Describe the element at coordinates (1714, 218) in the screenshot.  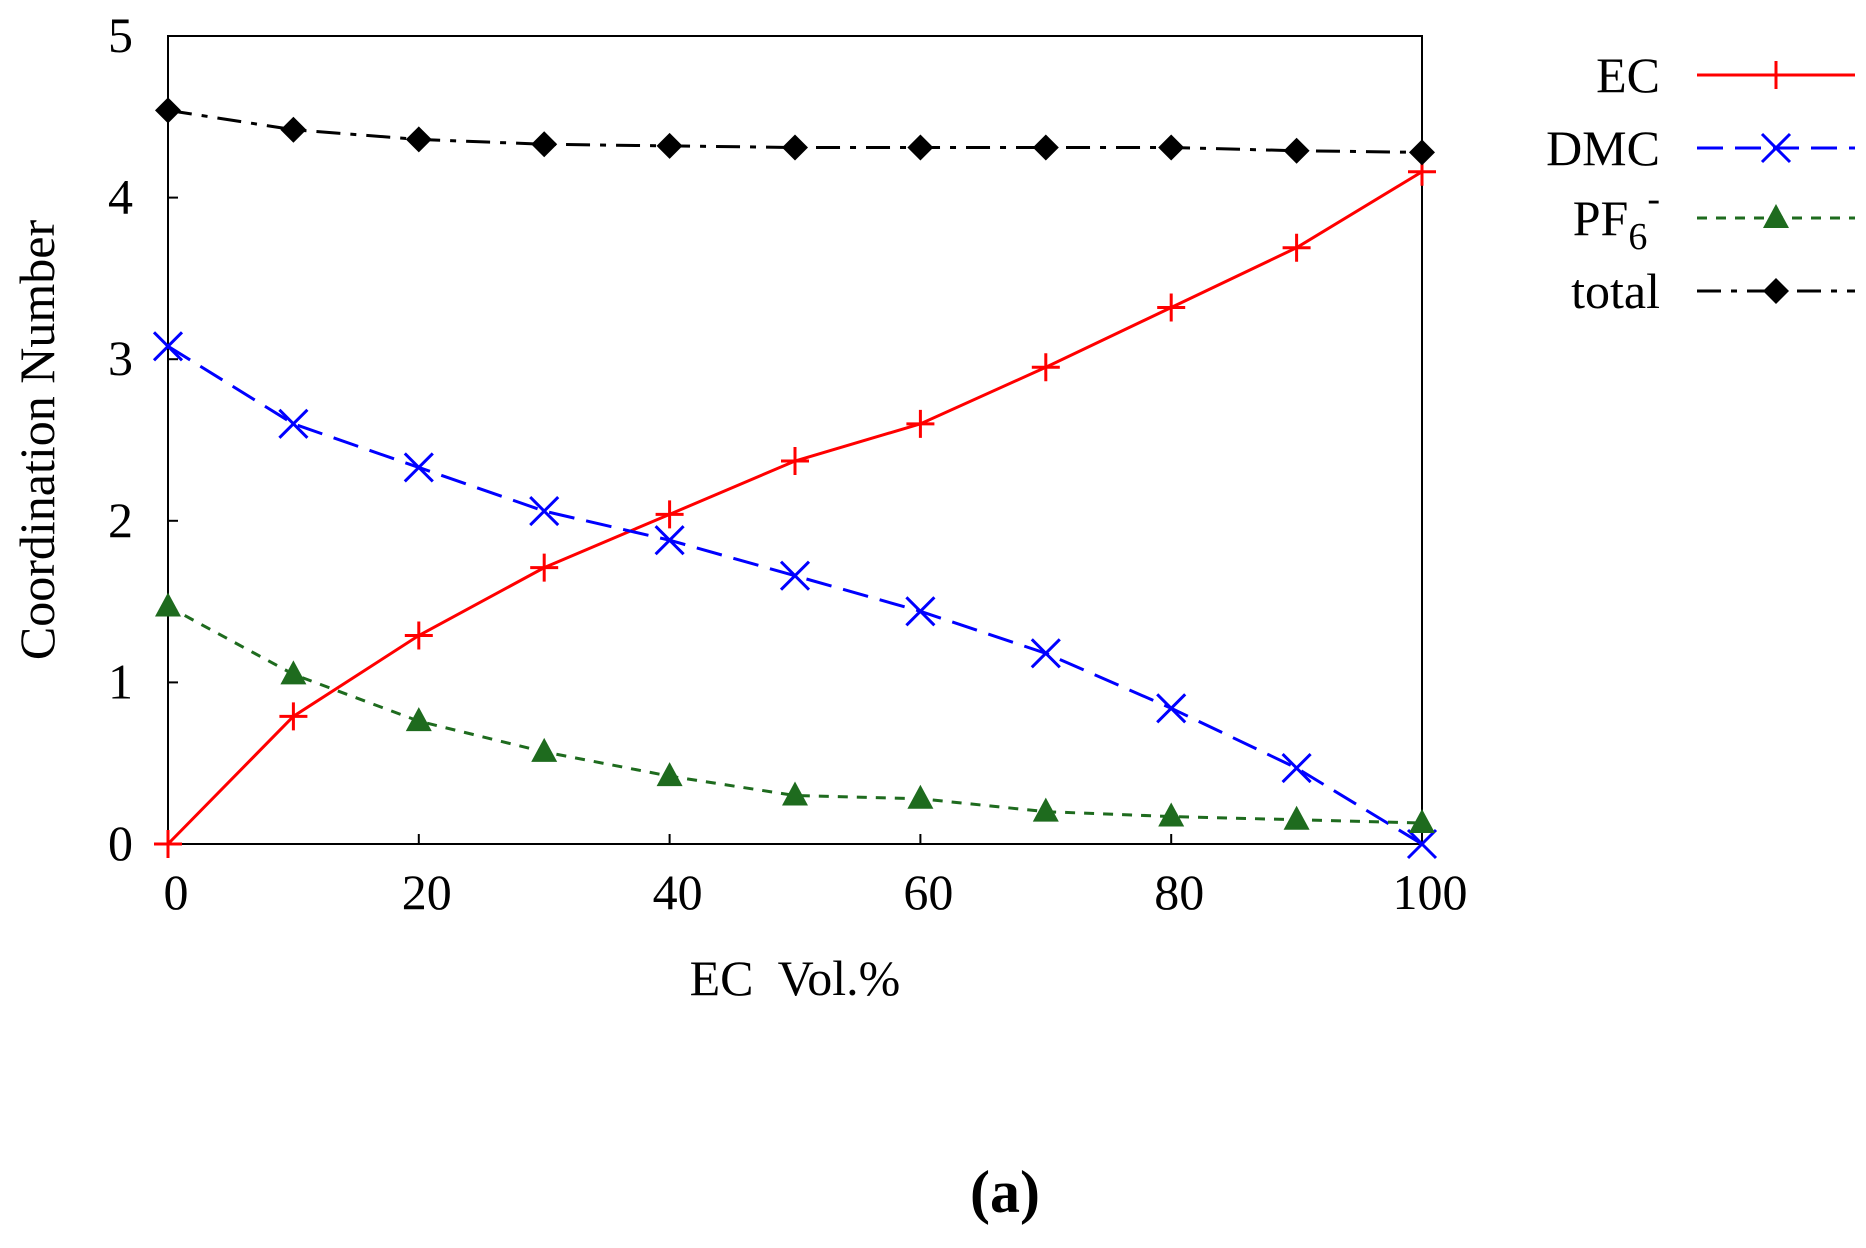
I see `legend-entry-pf6: PF6-` at that location.